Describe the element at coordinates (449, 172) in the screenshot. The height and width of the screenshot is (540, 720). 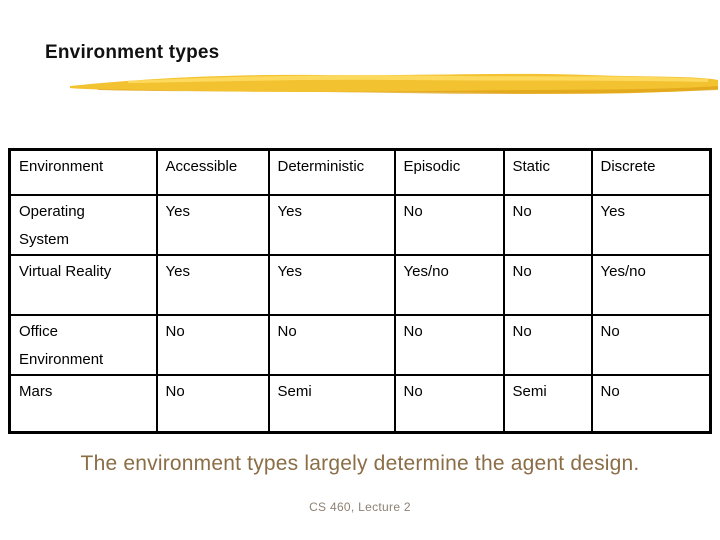
I see `col-header-episodic: Episodic` at that location.